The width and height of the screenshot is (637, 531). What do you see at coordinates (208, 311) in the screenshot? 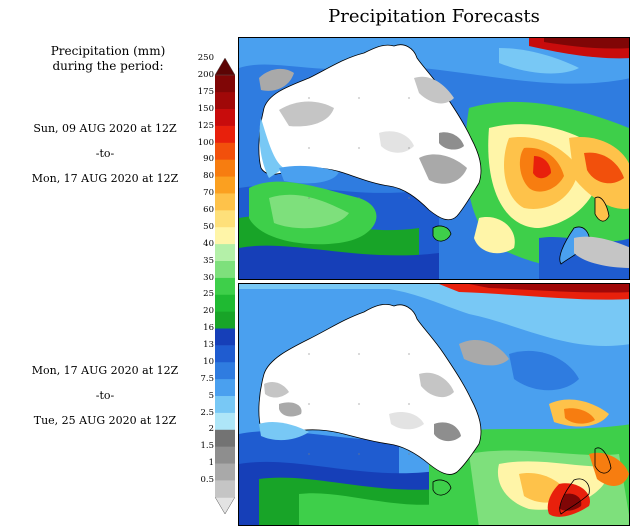
I see `colorbar-tick-label: 20` at bounding box center [208, 311].